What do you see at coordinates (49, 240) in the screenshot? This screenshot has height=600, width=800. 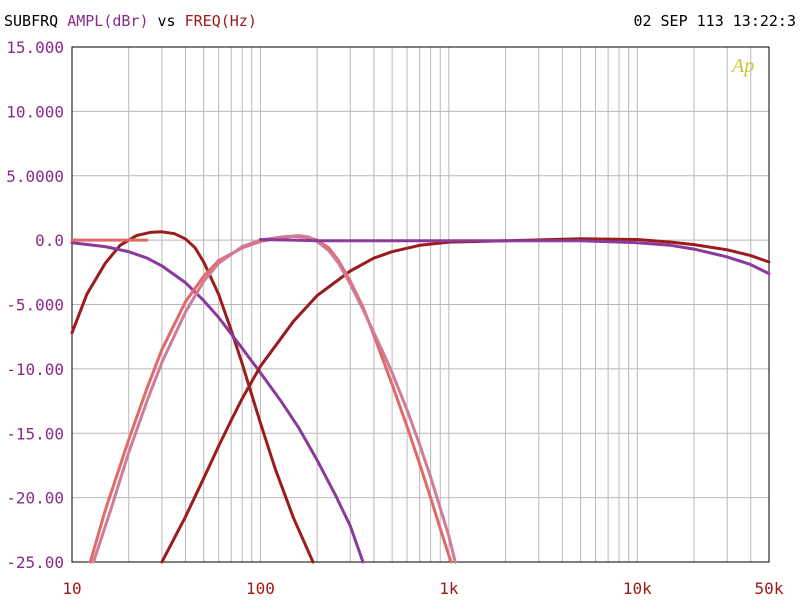 I see `y-tick-label: 0.0` at bounding box center [49, 240].